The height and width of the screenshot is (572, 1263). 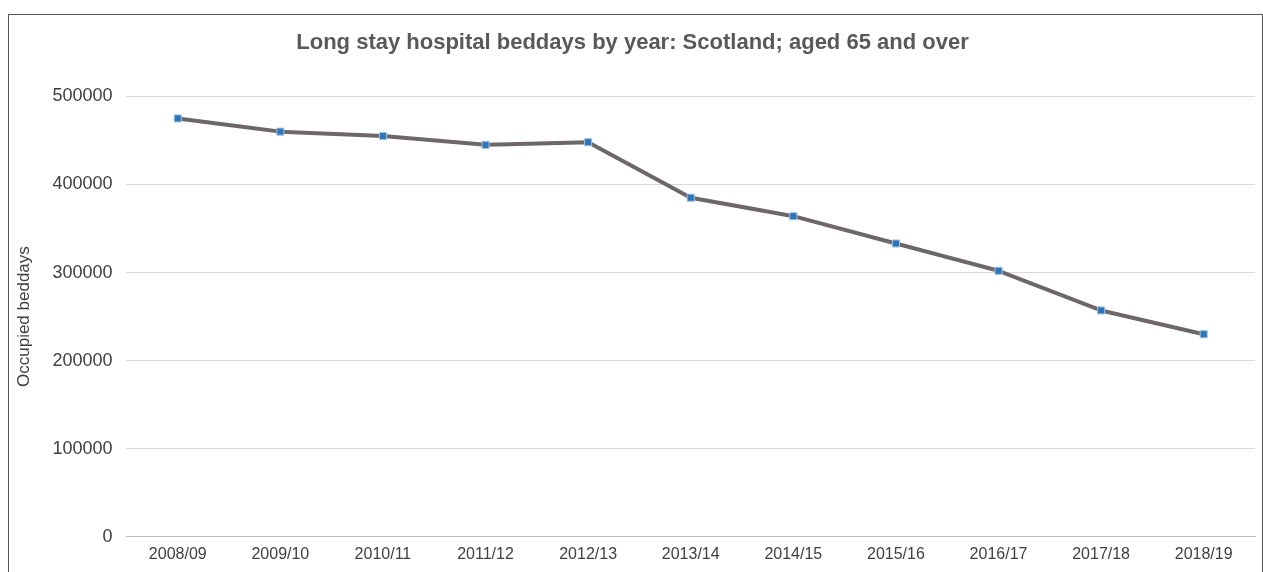 I want to click on y-tick-label: 200000, so click(x=82, y=359).